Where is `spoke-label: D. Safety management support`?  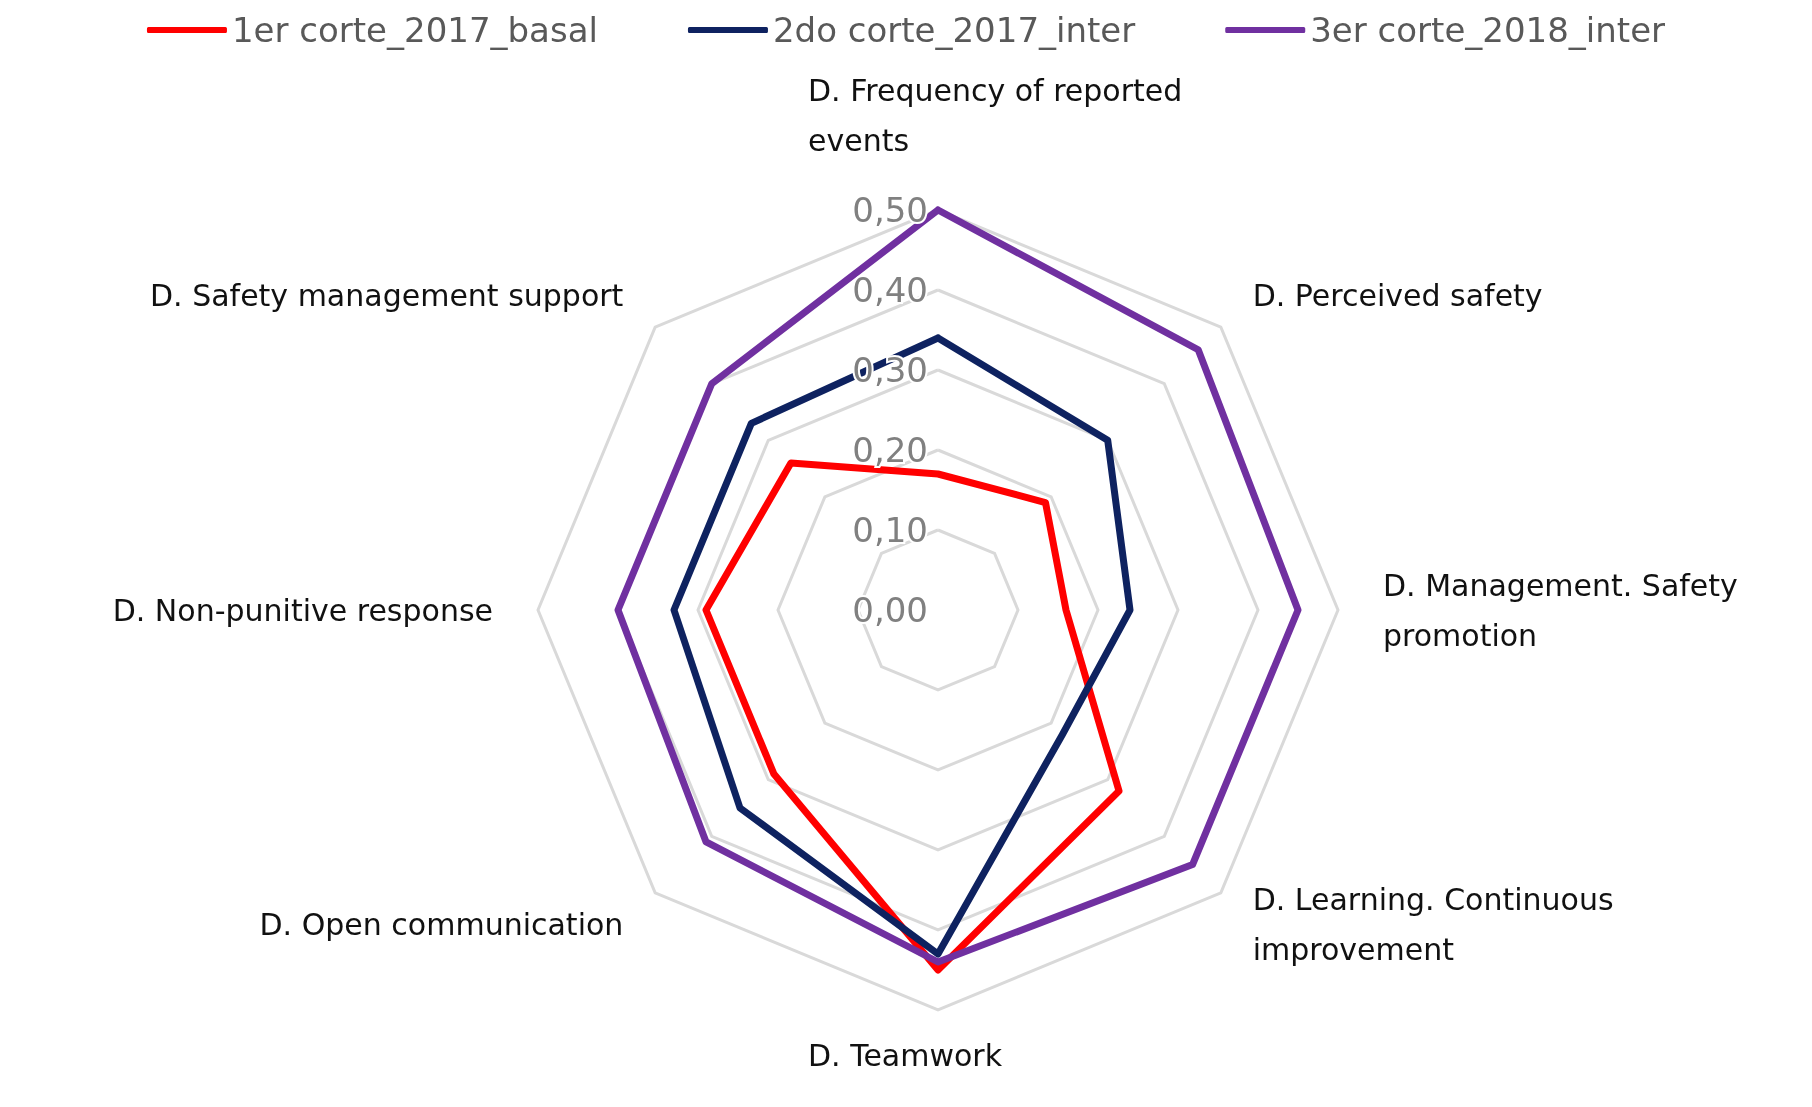 spoke-label: D. Safety management support is located at coordinates (386, 295).